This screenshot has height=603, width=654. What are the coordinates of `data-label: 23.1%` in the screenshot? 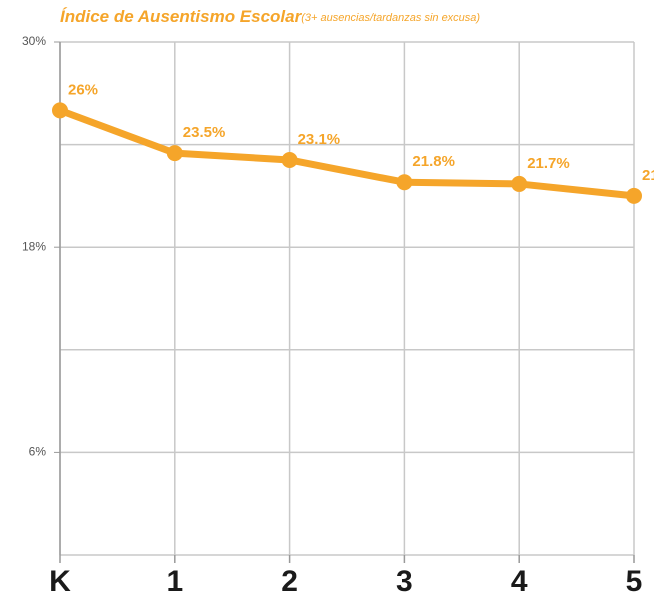 It's located at (319, 139).